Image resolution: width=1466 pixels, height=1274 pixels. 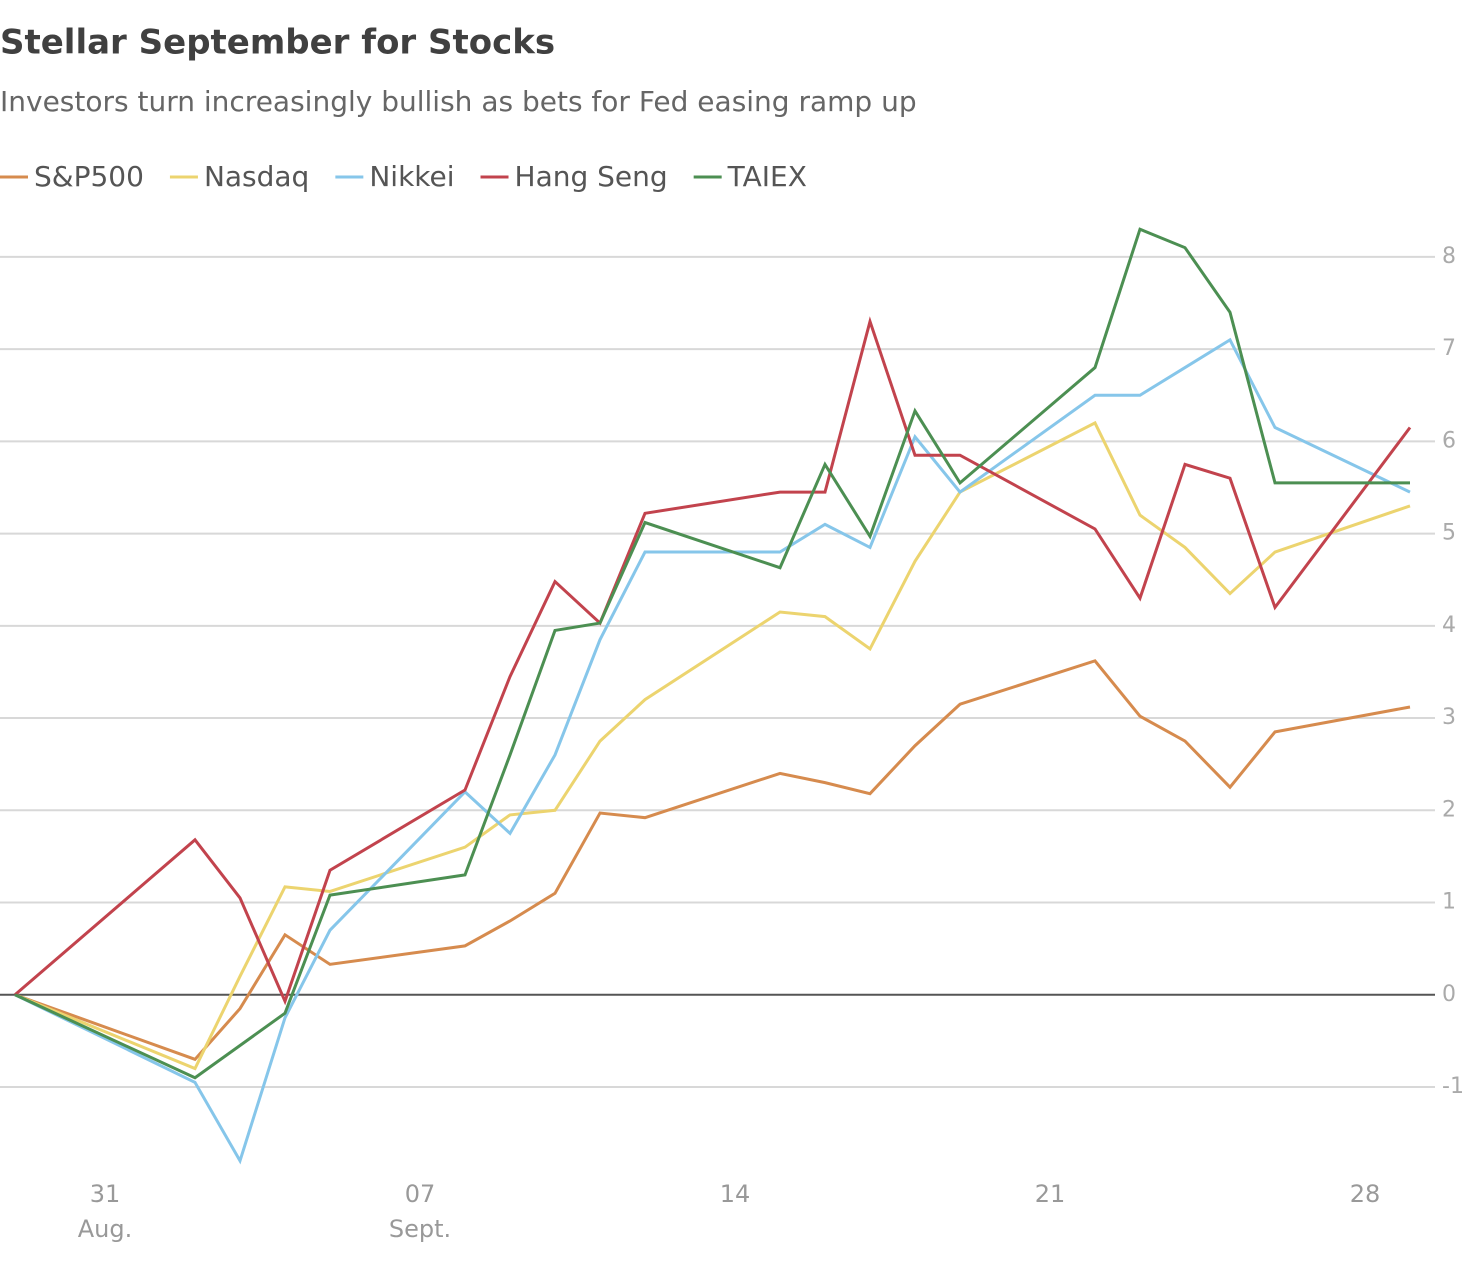 I want to click on y-tick-label: 4, so click(x=1449, y=625).